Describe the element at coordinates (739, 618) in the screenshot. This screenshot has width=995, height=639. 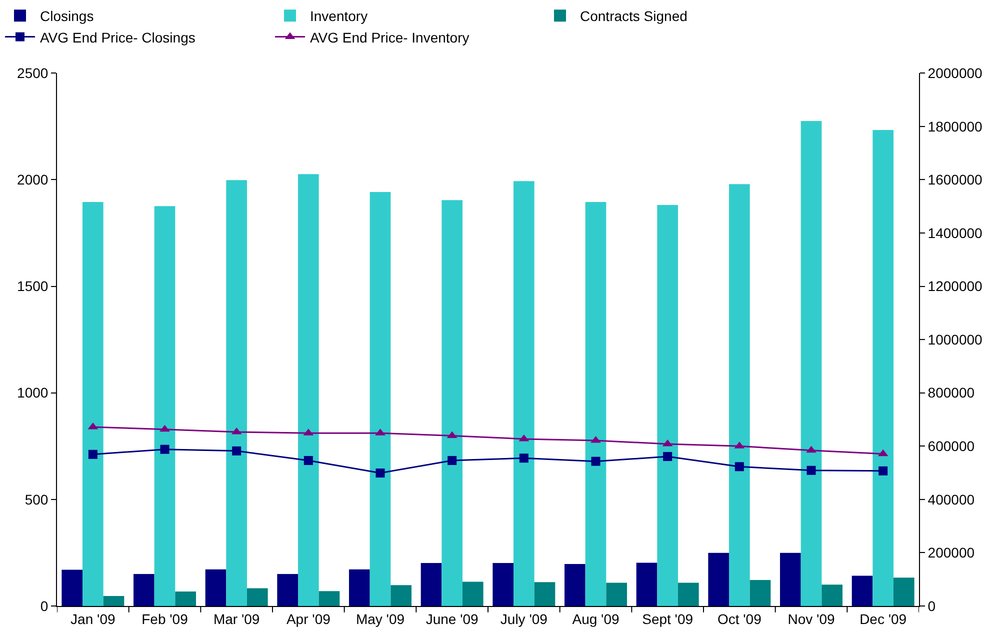
I see `x-tick-label: Oct '09` at that location.